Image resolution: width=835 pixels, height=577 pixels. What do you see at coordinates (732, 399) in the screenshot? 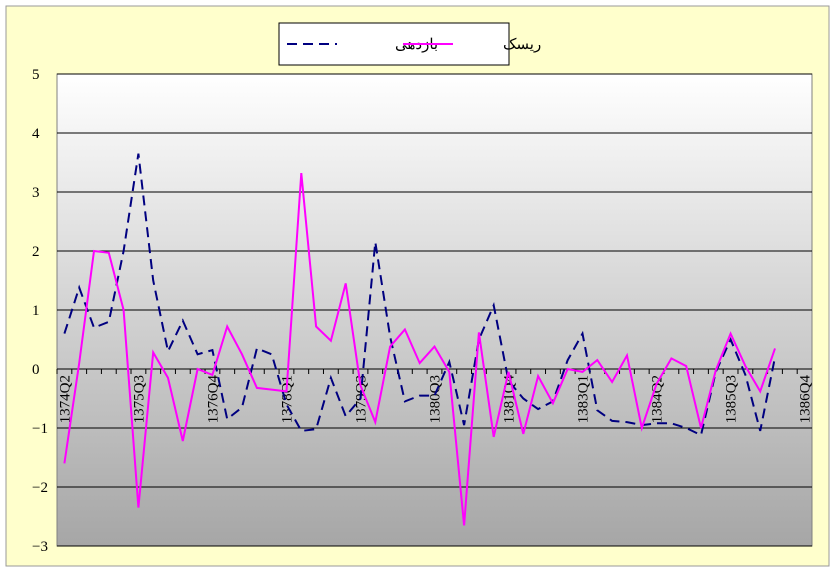
I see `x-tick-label: 1385Q3` at bounding box center [732, 399].